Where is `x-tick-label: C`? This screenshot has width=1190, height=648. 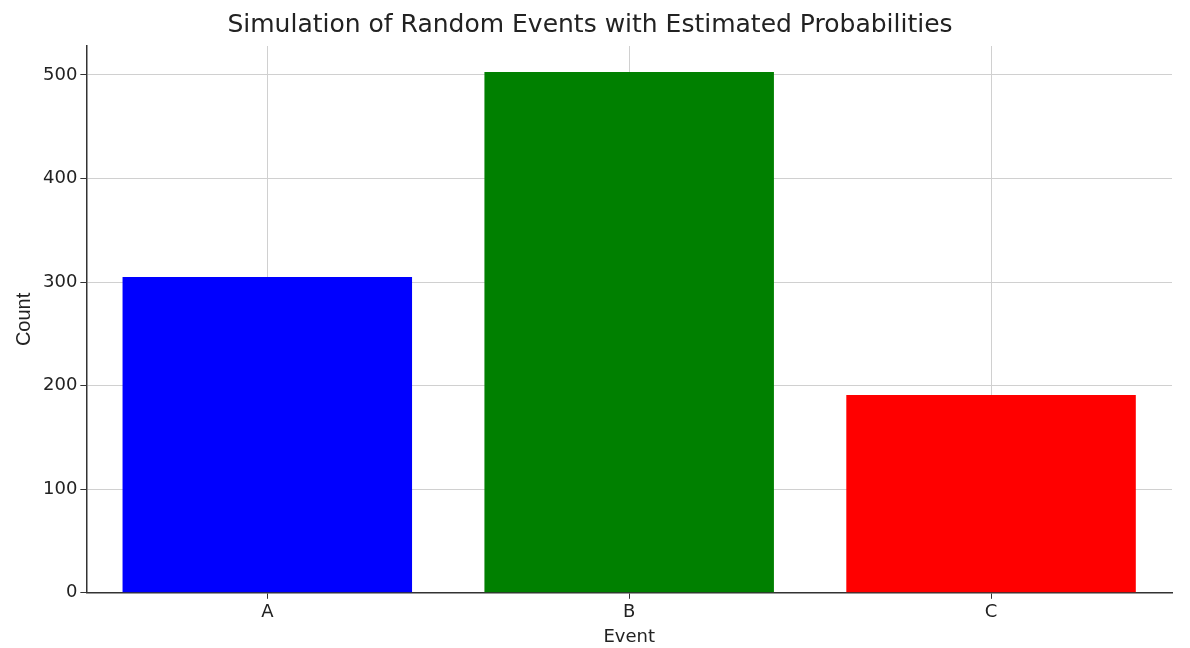 x-tick-label: C is located at coordinates (991, 611).